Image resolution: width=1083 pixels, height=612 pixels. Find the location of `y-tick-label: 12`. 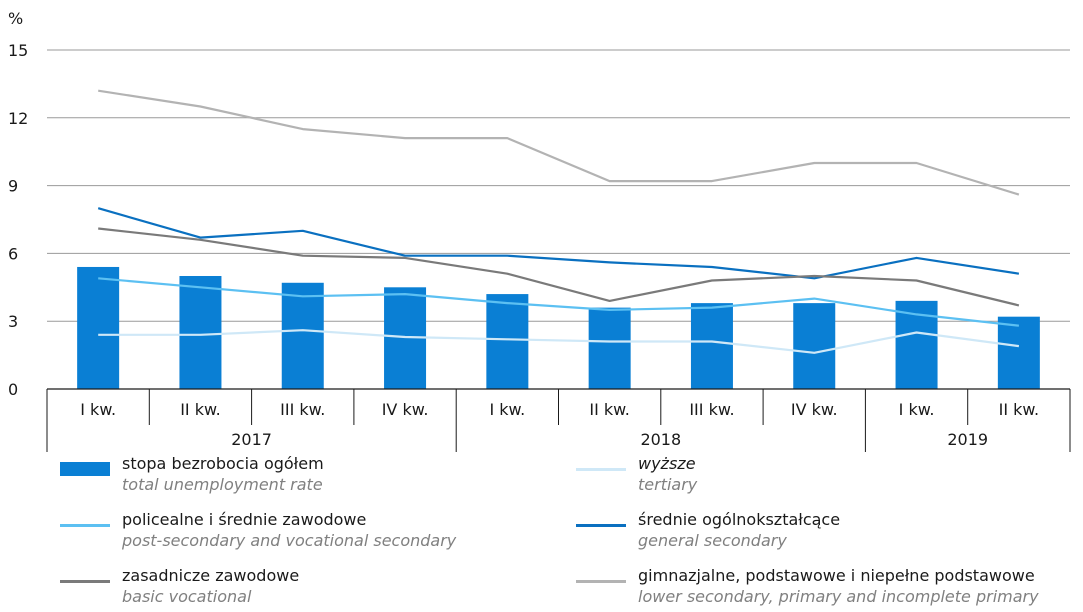

y-tick-label: 12 is located at coordinates (18, 118).